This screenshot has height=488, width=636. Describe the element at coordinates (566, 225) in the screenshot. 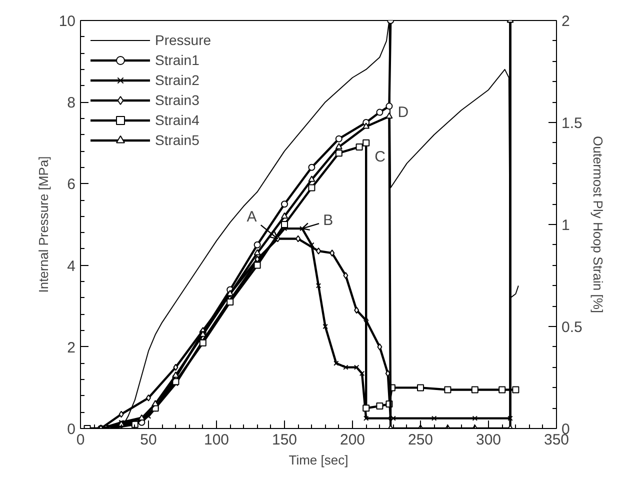

I see `y2-tick-label: 1` at that location.